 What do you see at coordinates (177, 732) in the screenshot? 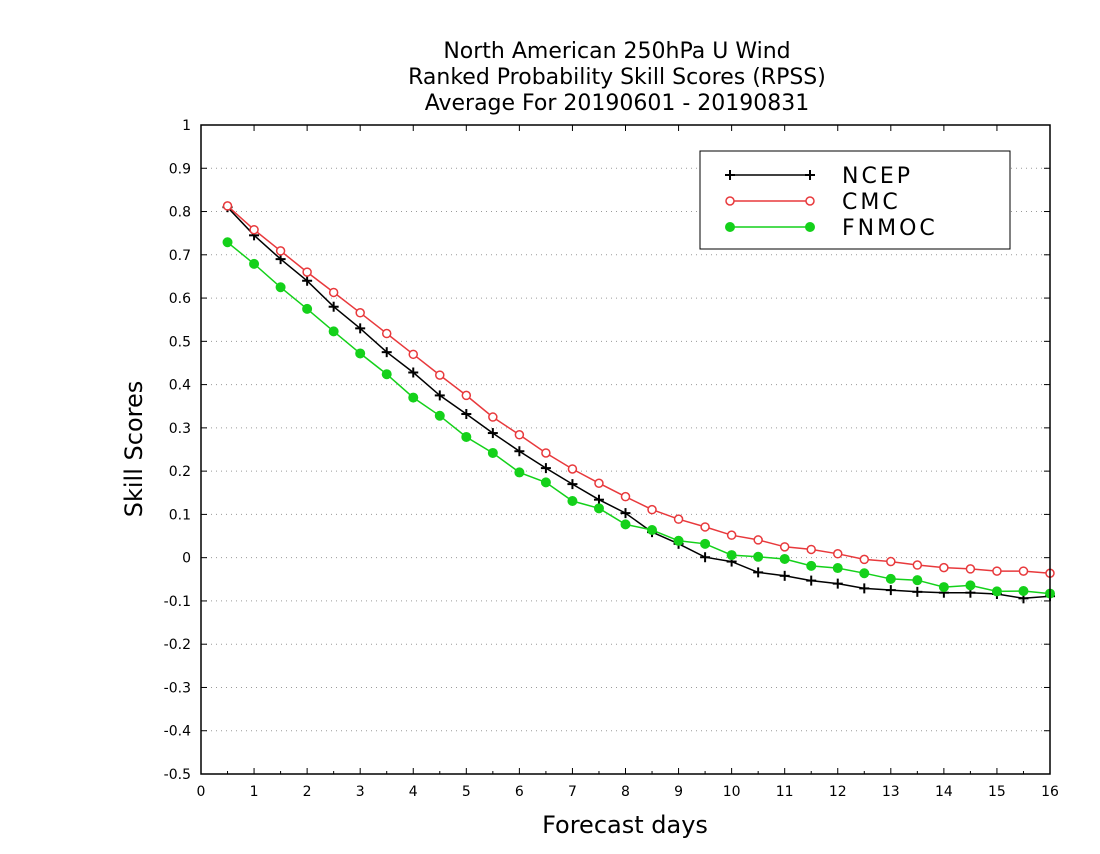
I see `y-tick-label: -0.4` at bounding box center [177, 732].